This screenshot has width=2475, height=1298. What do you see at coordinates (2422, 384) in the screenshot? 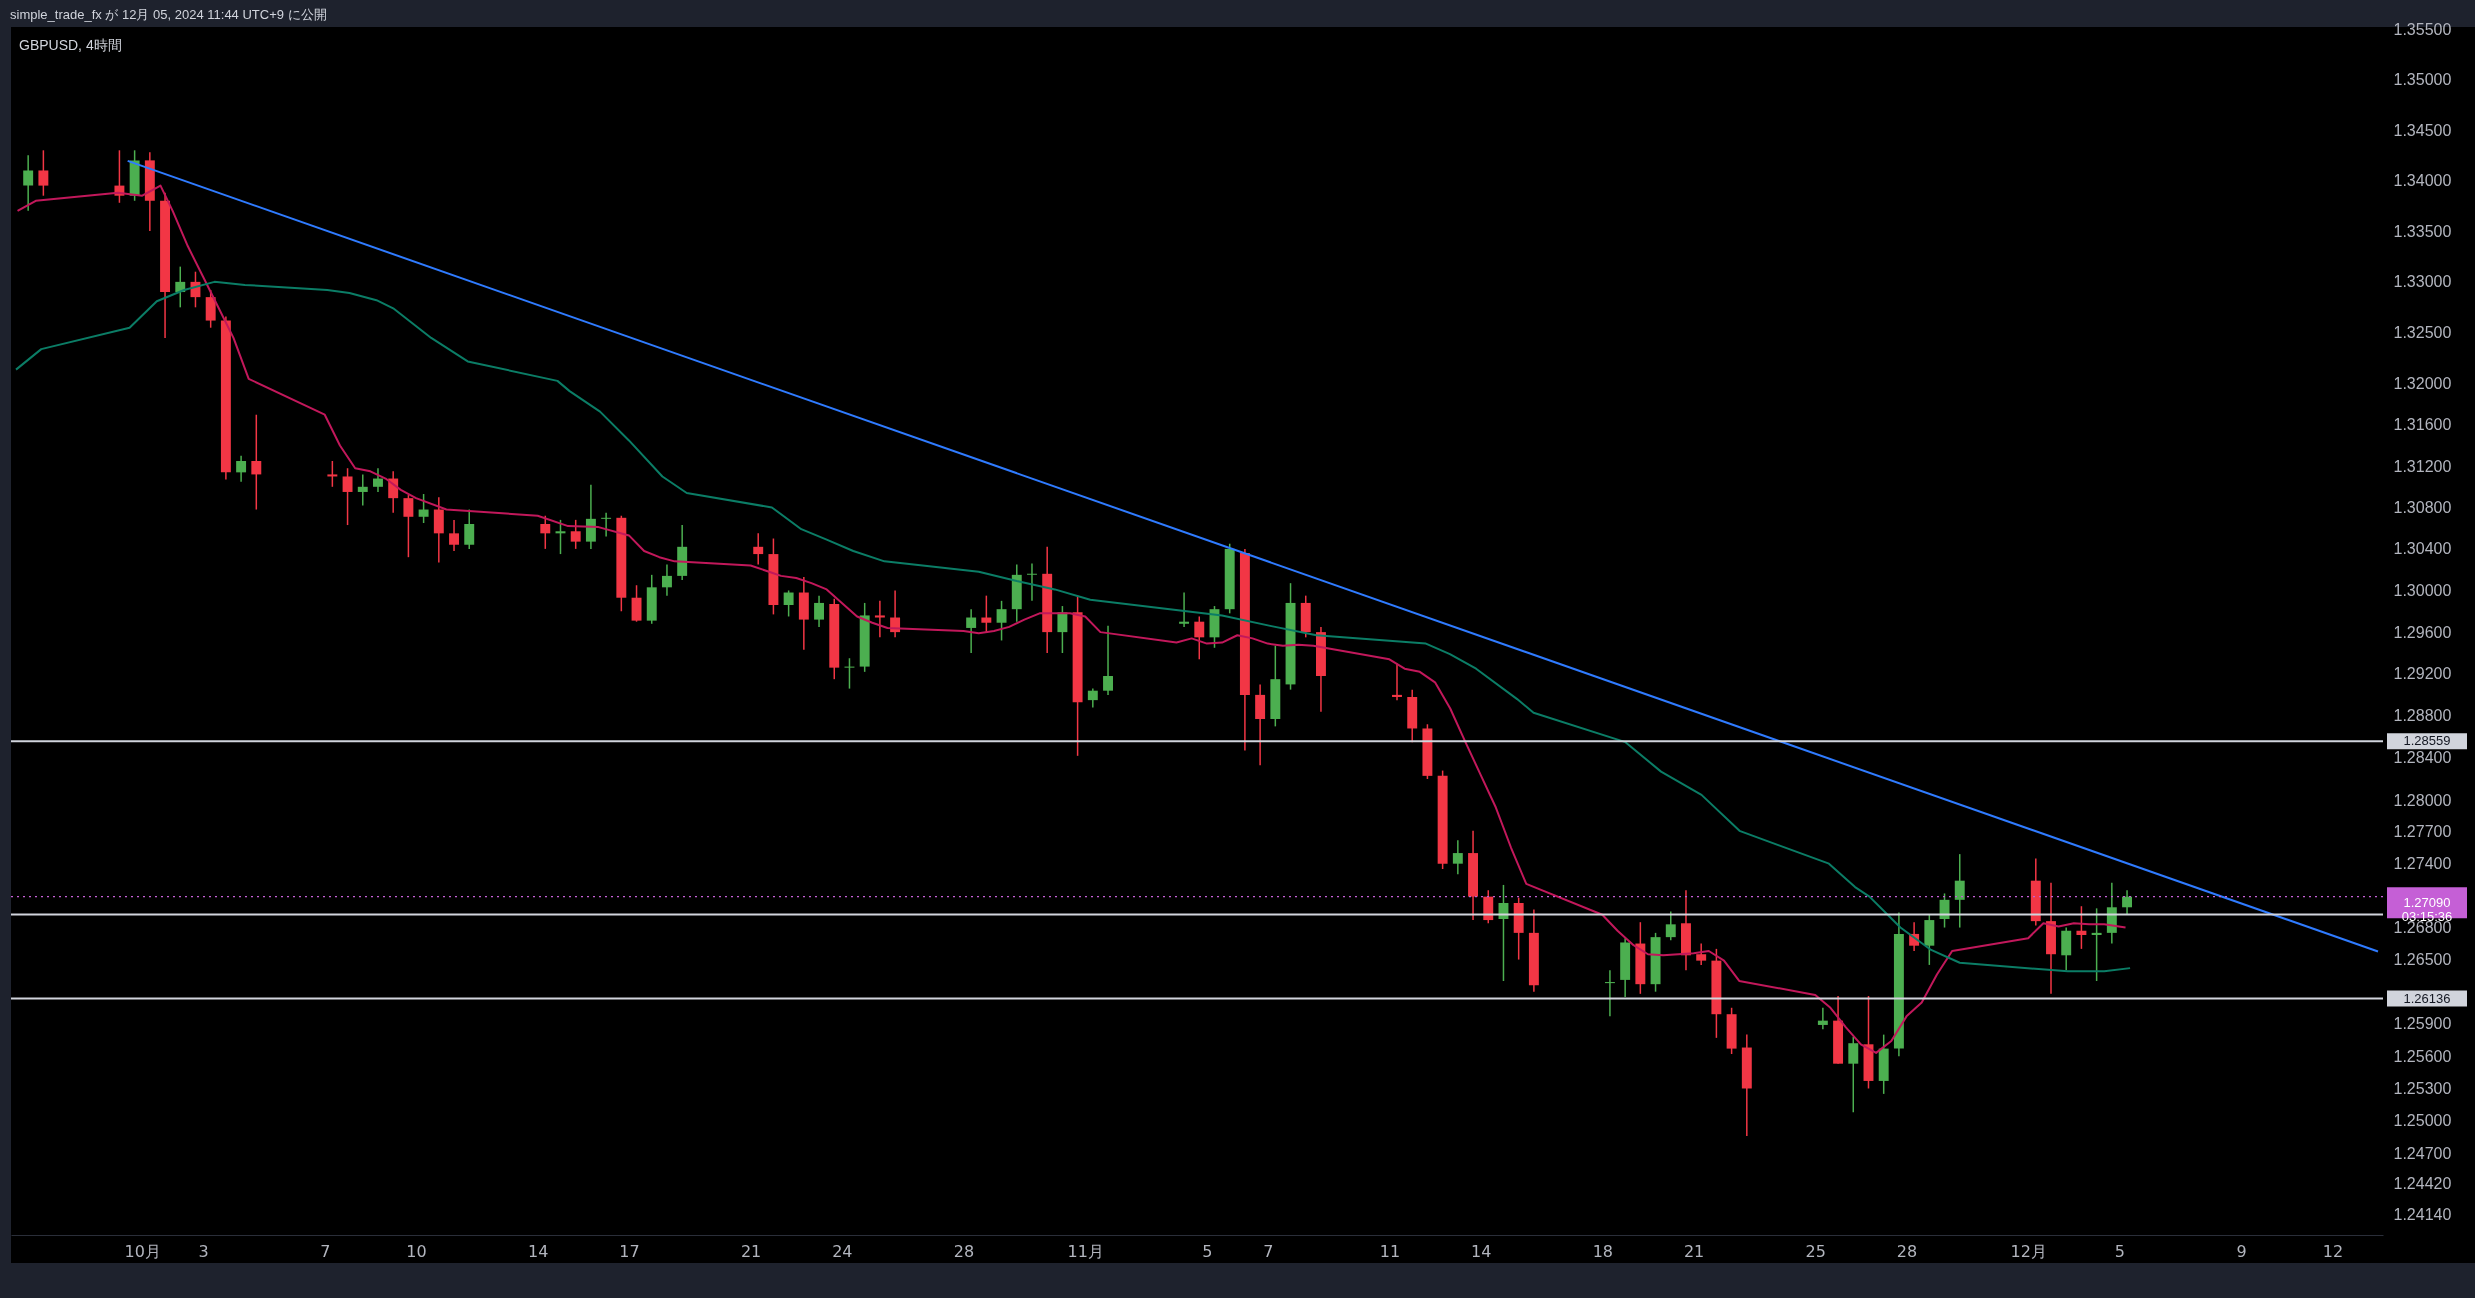
I see `y-tick-label: 1.32000` at bounding box center [2422, 384].